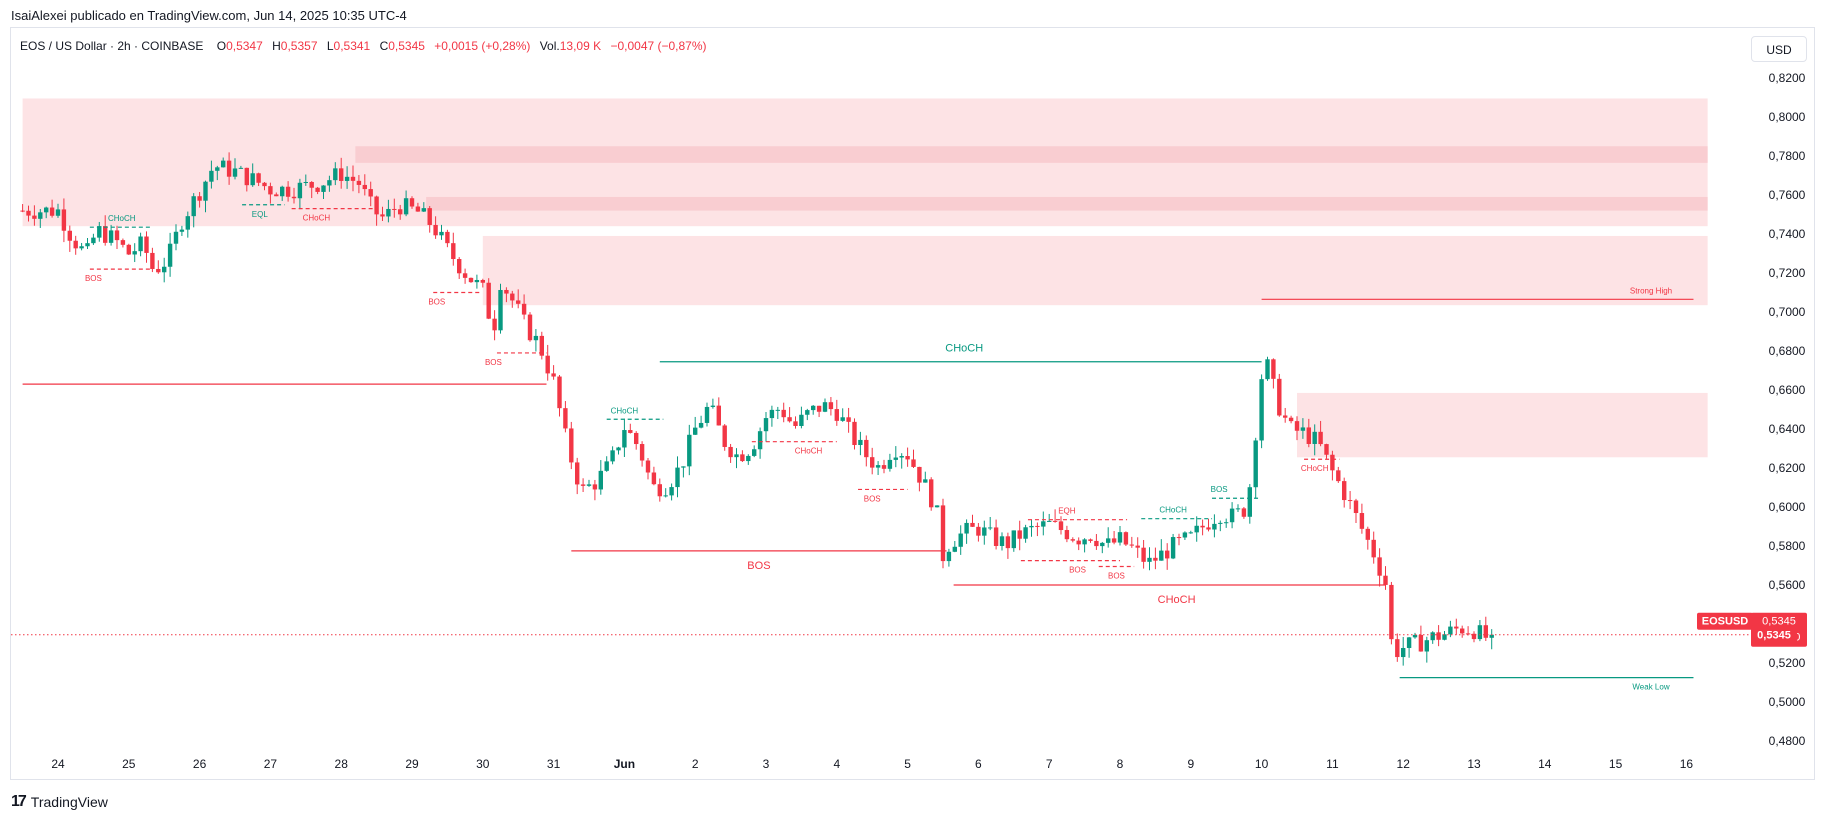  I want to click on supply-zone, so click(1502, 425).